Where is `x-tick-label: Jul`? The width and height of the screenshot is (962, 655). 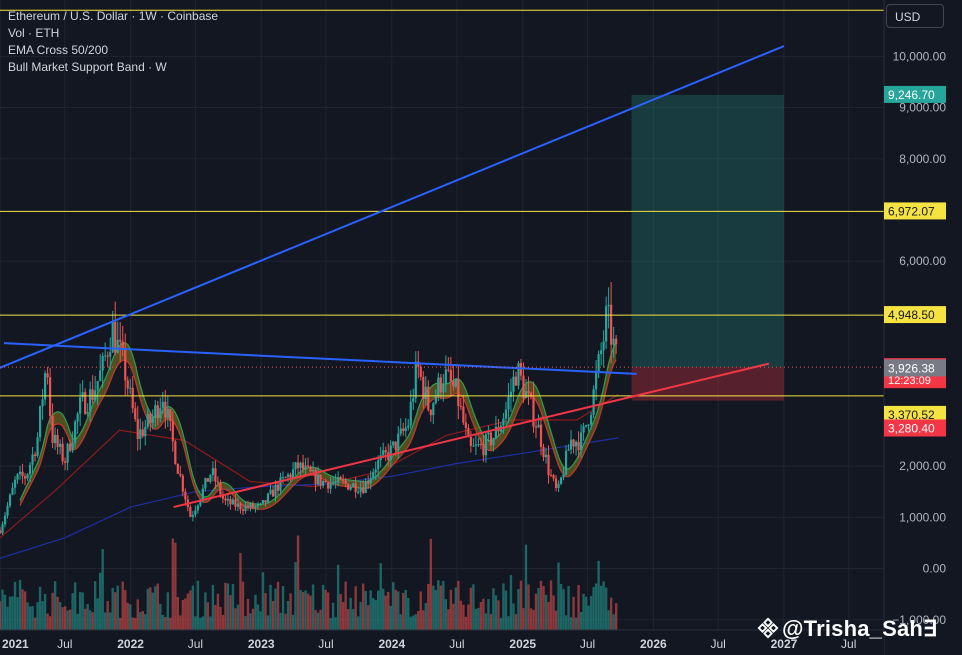 x-tick-label: Jul is located at coordinates (325, 644).